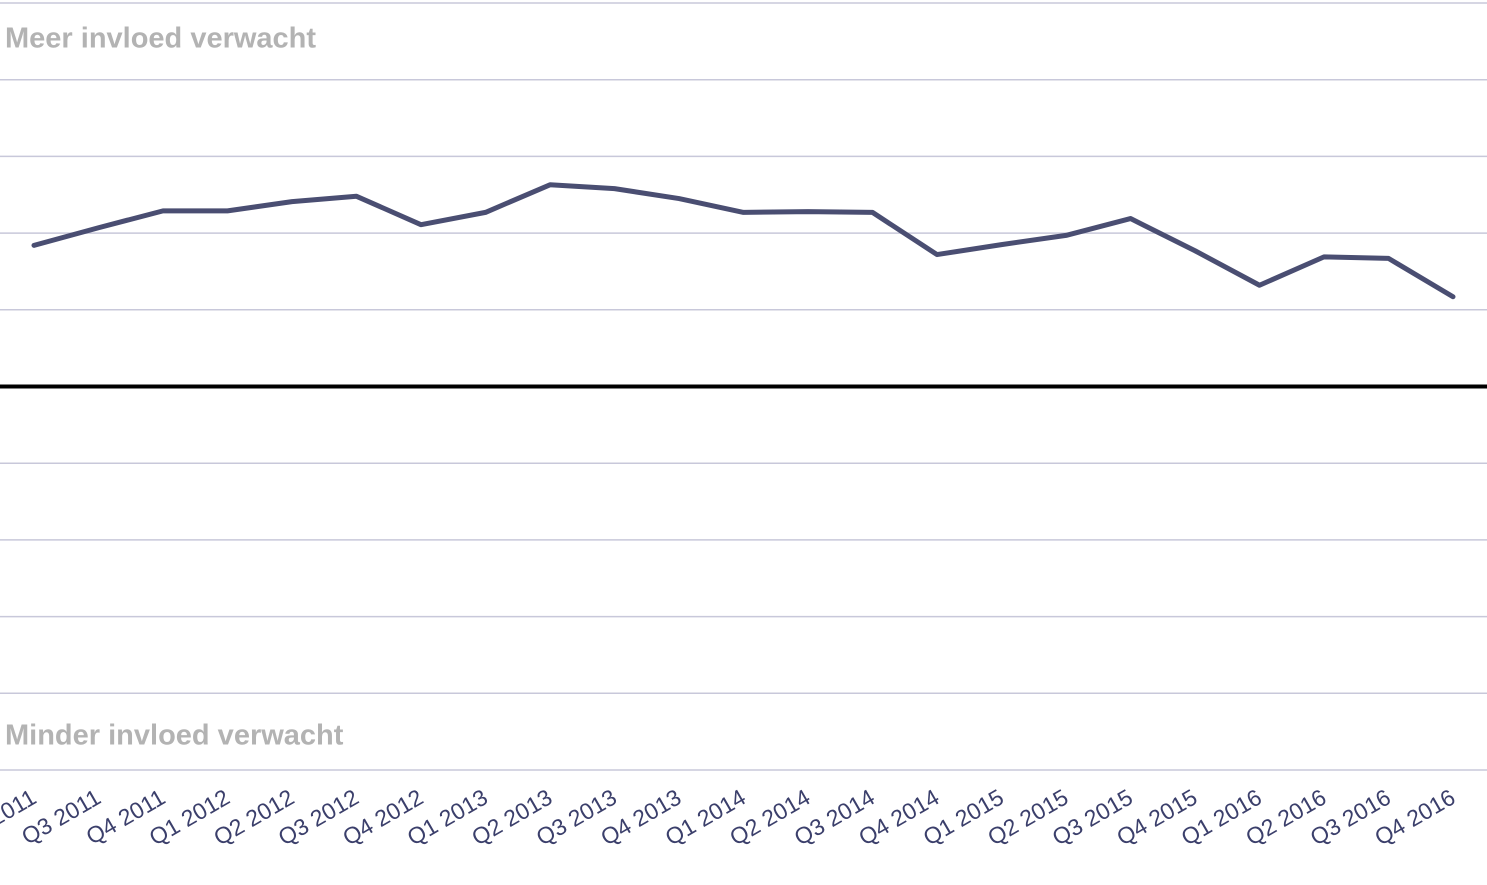  I want to click on line, so click(743, 241).